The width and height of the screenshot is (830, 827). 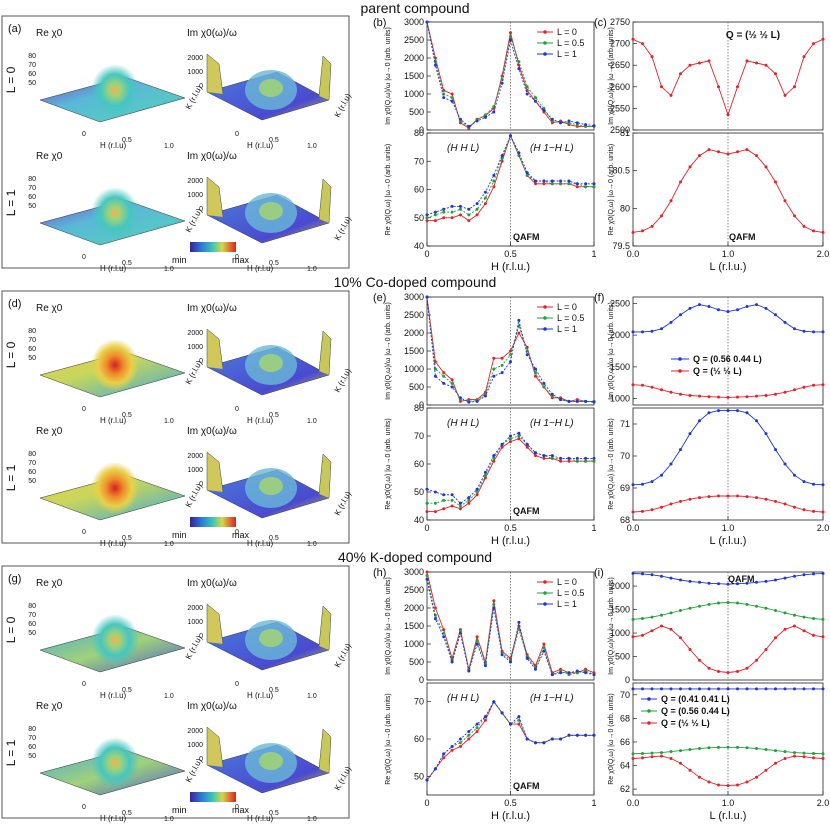 What do you see at coordinates (32, 615) in the screenshot?
I see `z-tick: 70` at bounding box center [32, 615].